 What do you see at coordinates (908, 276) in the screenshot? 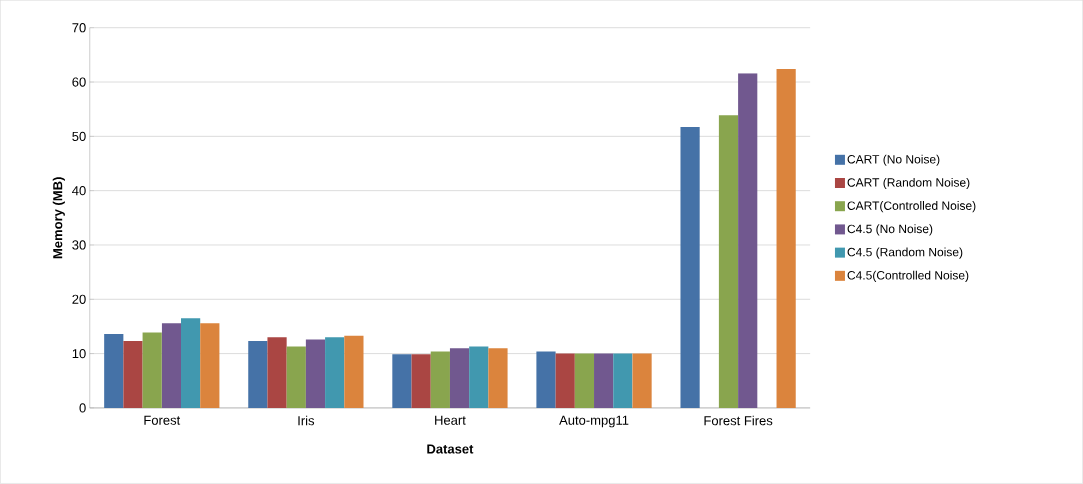
I see `legend-label: C4.5(Controlled Noise)` at bounding box center [908, 276].